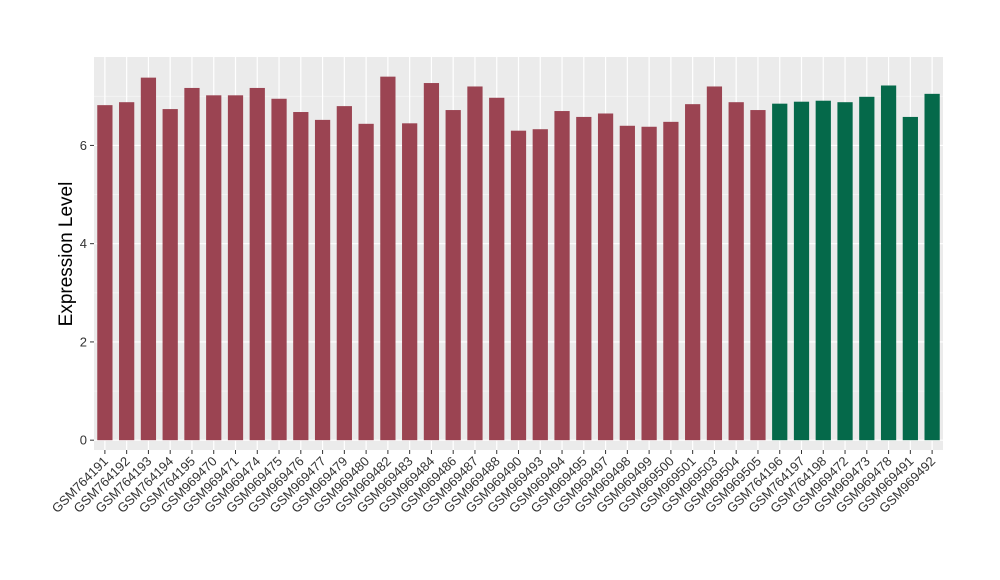 This screenshot has width=1000, height=580. Describe the element at coordinates (823, 270) in the screenshot. I see `bar-gsm764198` at that location.